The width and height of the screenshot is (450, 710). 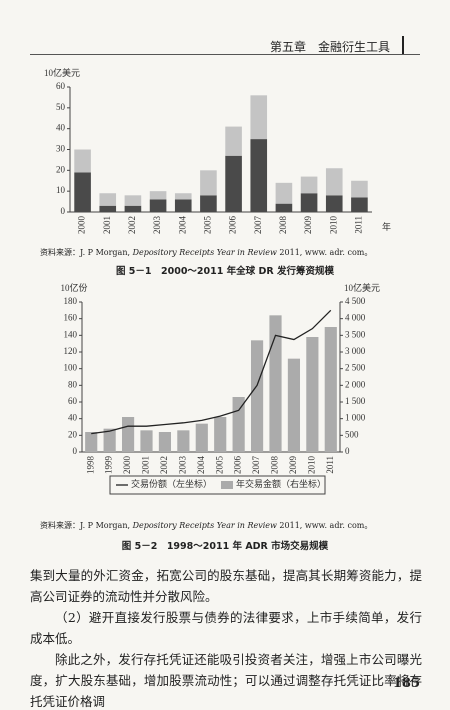 I want to click on y2-tick-label: 4 500, so click(x=355, y=301).